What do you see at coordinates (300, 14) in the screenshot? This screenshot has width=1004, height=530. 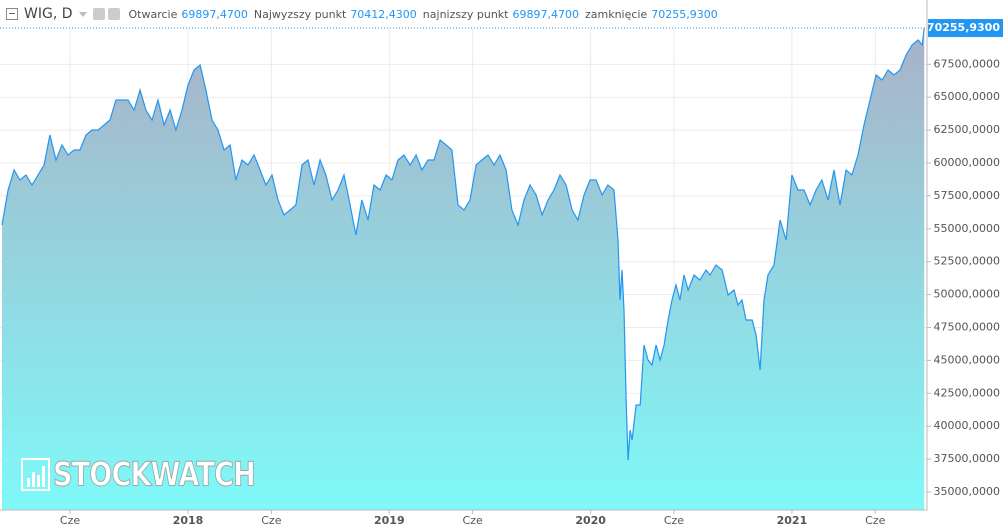 I see `field-label: Najwyzszy punkt` at bounding box center [300, 14].